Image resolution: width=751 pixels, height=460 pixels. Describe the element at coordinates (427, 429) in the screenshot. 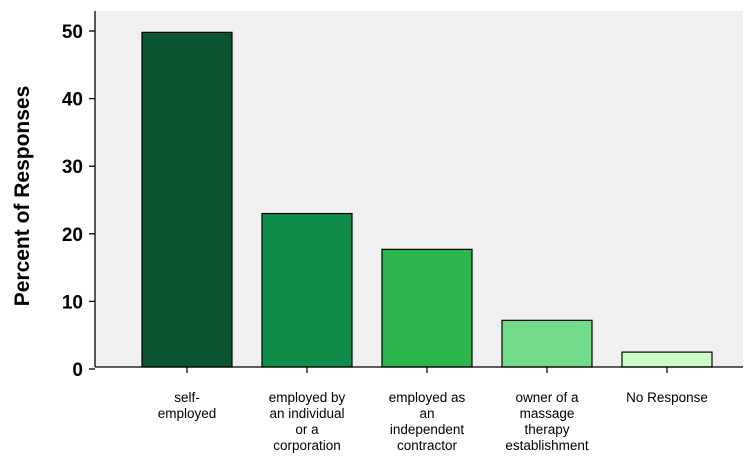

I see `x-tick-label-line: independent` at that location.